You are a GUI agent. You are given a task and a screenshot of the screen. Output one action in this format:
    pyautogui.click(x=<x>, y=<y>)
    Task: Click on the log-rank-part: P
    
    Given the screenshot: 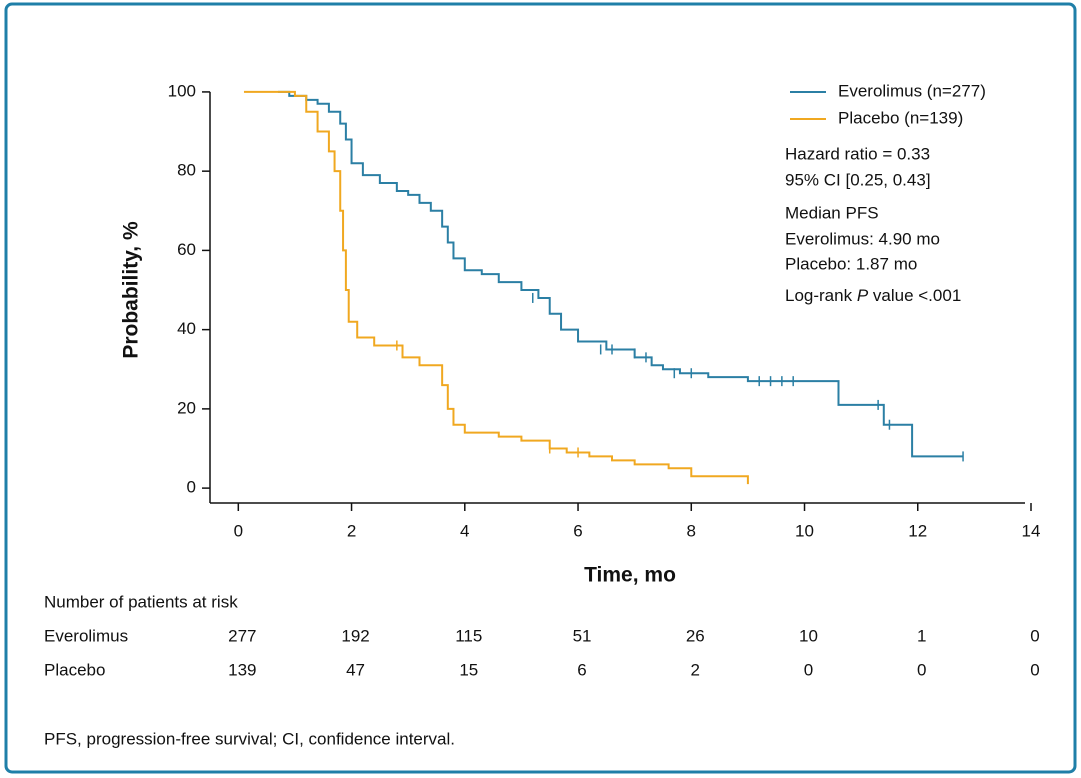 What is the action you would take?
    pyautogui.click(x=863, y=295)
    